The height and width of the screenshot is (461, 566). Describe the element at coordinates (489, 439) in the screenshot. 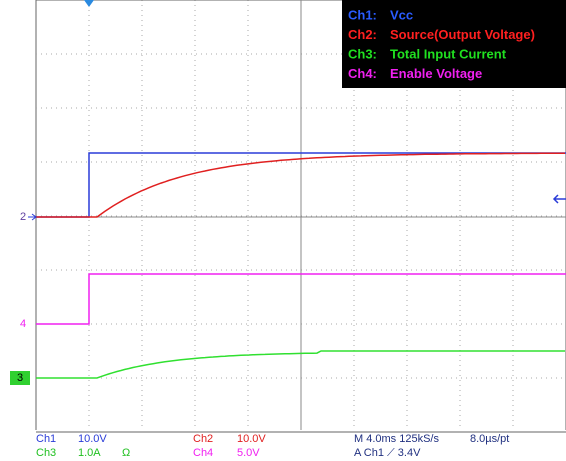

I see `status-text: 8.0µs/pt` at that location.